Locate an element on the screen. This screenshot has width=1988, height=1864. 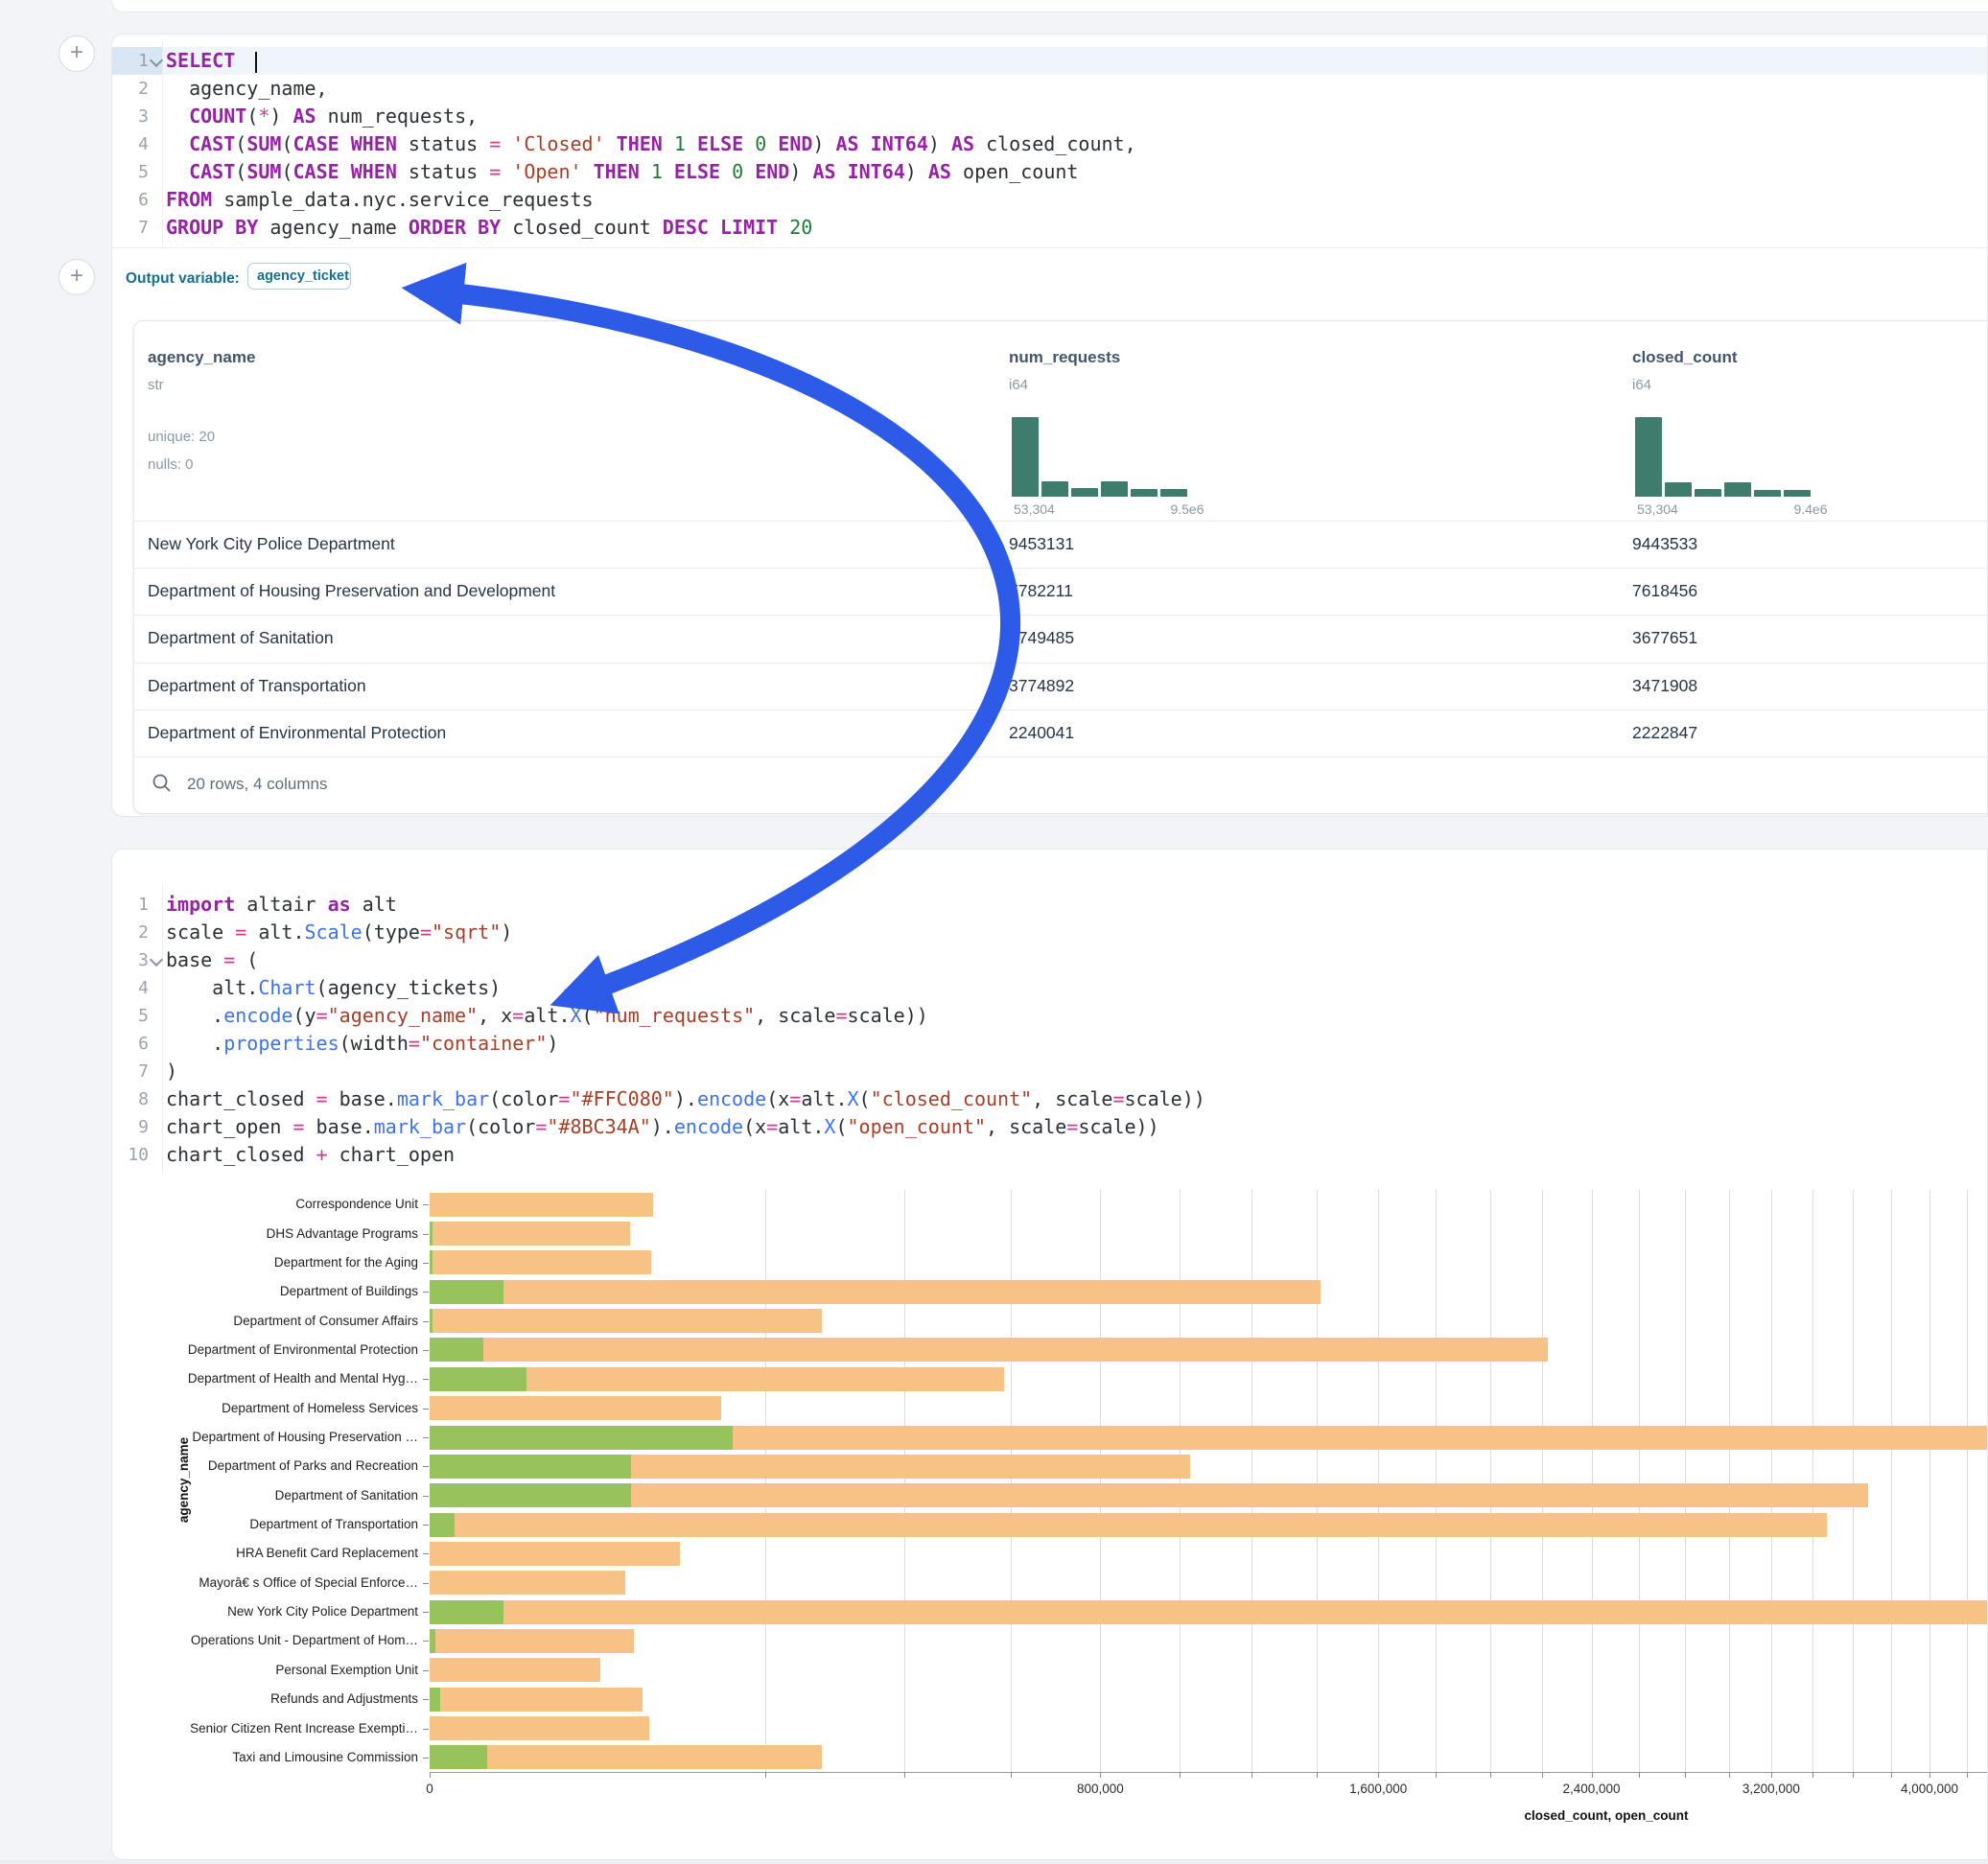
column-header-closed_count: closed_count is located at coordinates (1685, 357).